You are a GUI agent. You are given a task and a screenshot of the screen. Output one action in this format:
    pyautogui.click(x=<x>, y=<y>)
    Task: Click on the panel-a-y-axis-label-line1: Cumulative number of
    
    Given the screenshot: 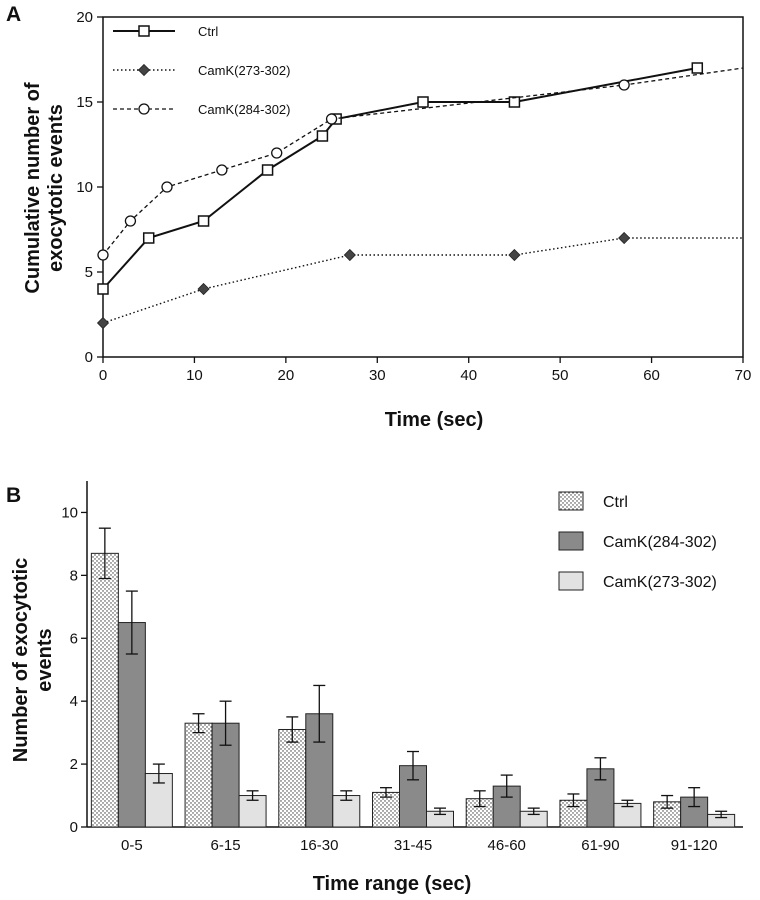 What is the action you would take?
    pyautogui.click(x=33, y=187)
    